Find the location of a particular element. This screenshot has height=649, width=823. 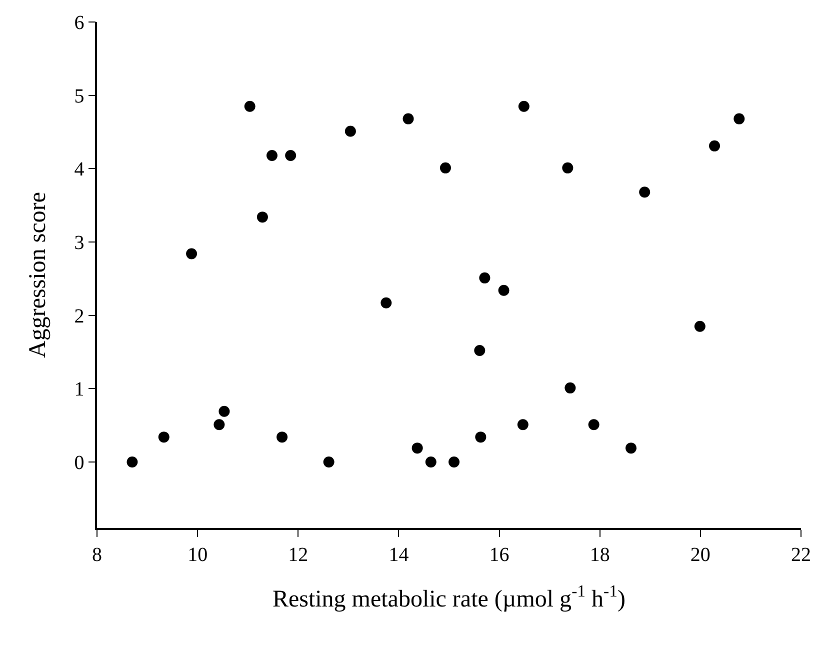

y-tick-label: 6 is located at coordinates (79, 23).